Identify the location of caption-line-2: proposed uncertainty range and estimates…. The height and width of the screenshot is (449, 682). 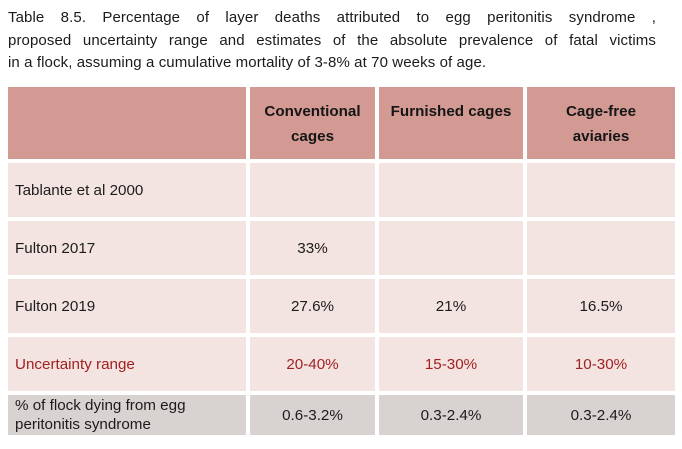
(332, 40).